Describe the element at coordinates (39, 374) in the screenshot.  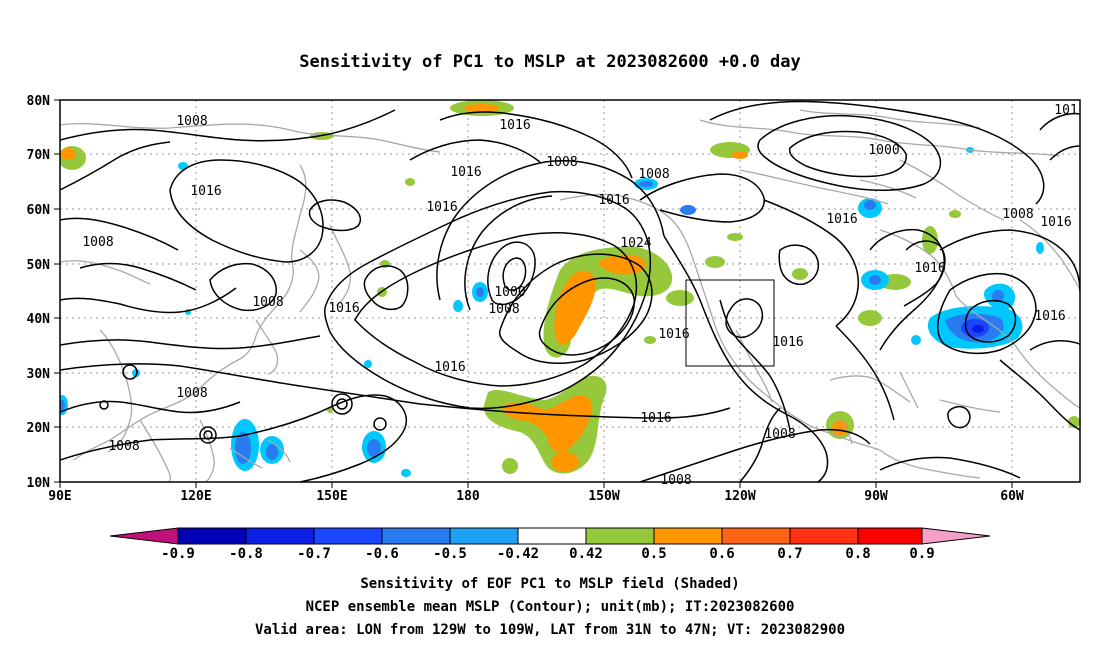
I see `y-tick-label: 30N` at that location.